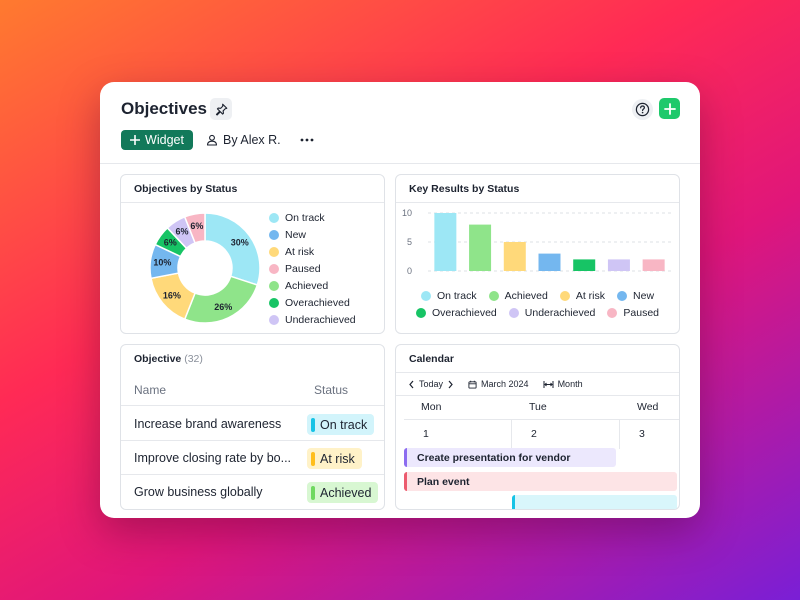 The height and width of the screenshot is (600, 800). Describe the element at coordinates (505, 384) in the screenshot. I see `month-label: March 2024` at that location.